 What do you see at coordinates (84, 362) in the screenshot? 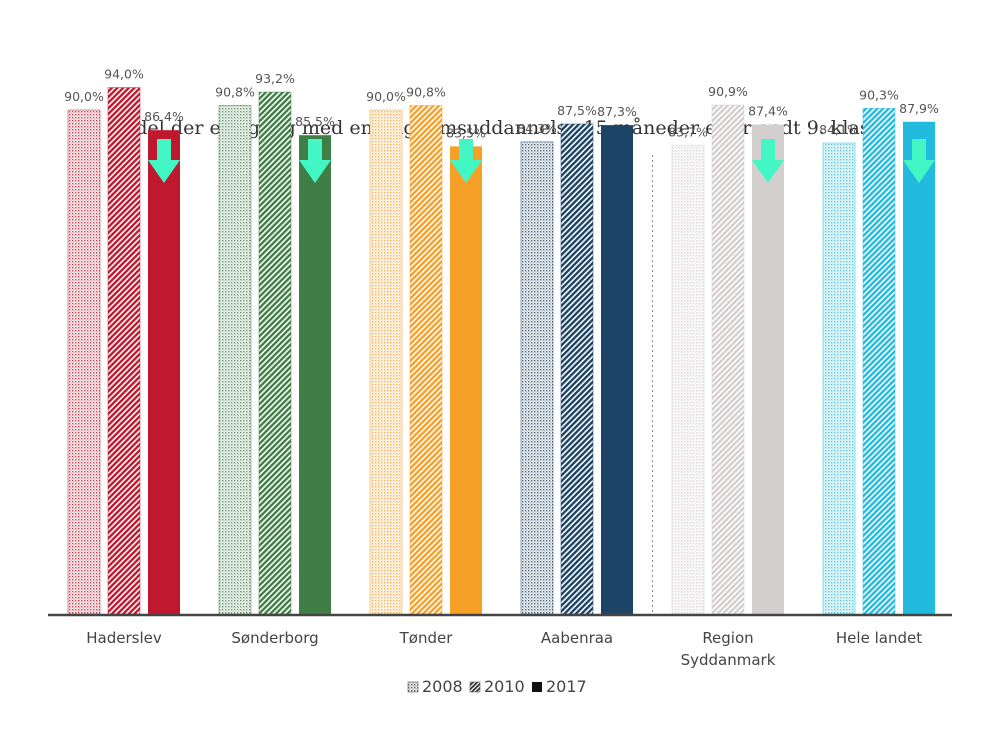
I see `bar-haderslev-2008` at bounding box center [84, 362].